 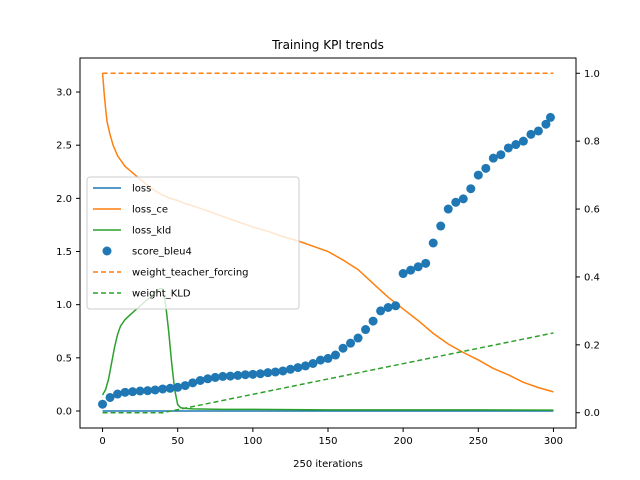 I want to click on legend-label-loss-ce: loss_ce, so click(x=150, y=210).